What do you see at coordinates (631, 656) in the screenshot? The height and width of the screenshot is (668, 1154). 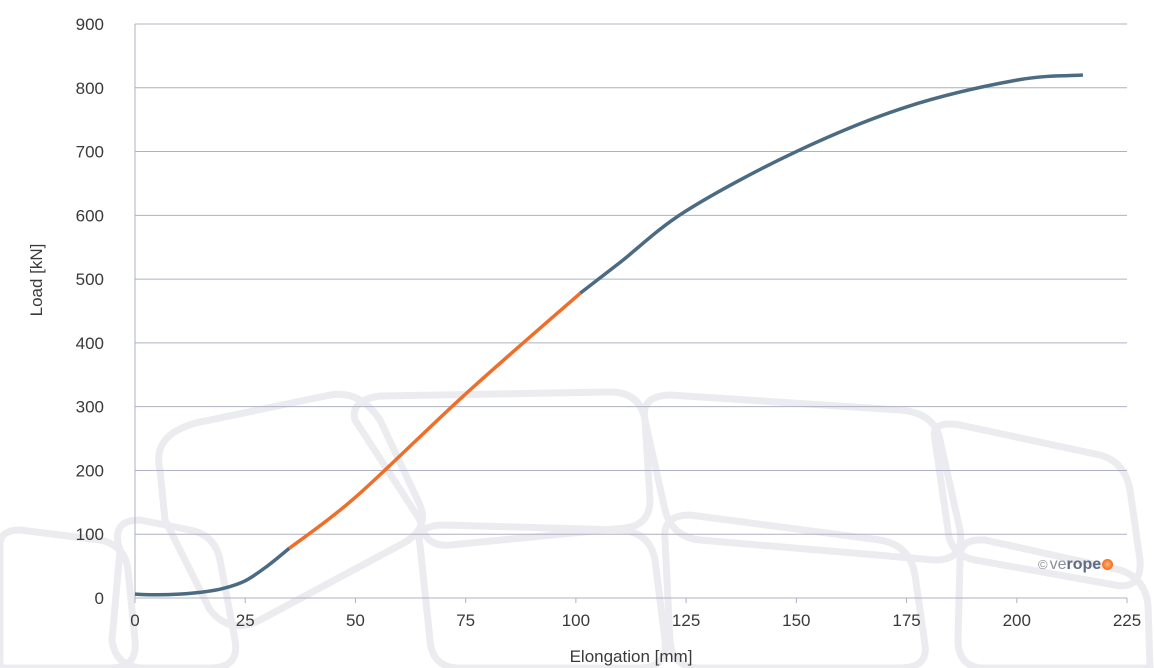 I see `x-axis-title: Elongation [mm]` at bounding box center [631, 656].